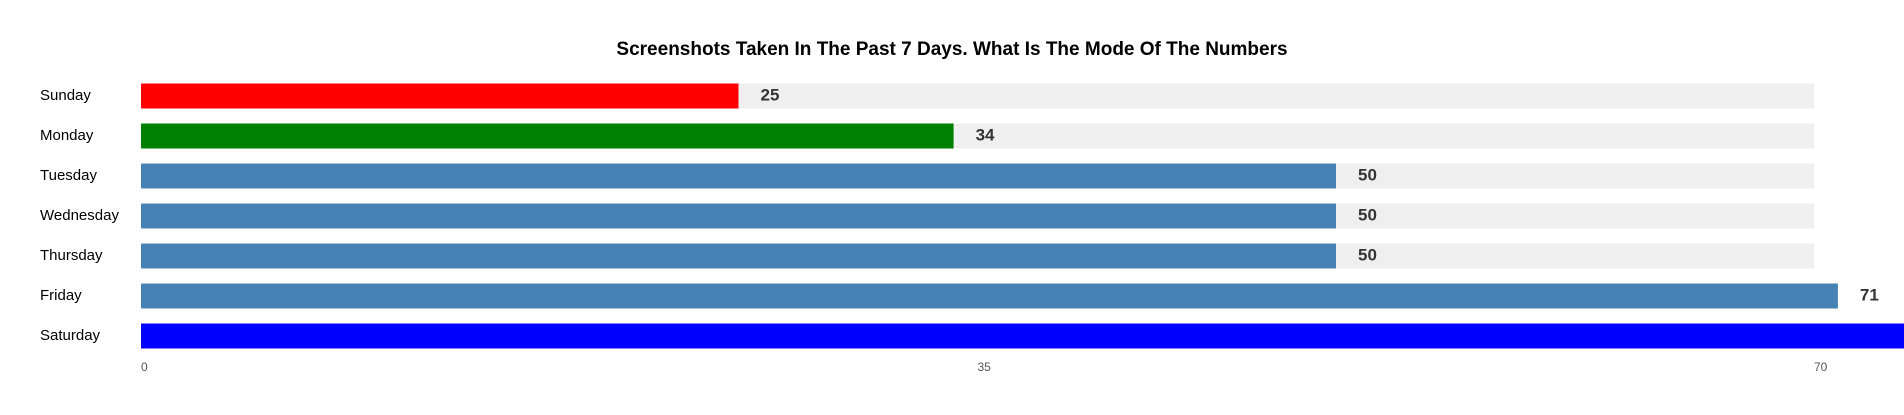 Image resolution: width=1904 pixels, height=415 pixels. Describe the element at coordinates (70, 335) in the screenshot. I see `y-tick-label: Saturday` at that location.